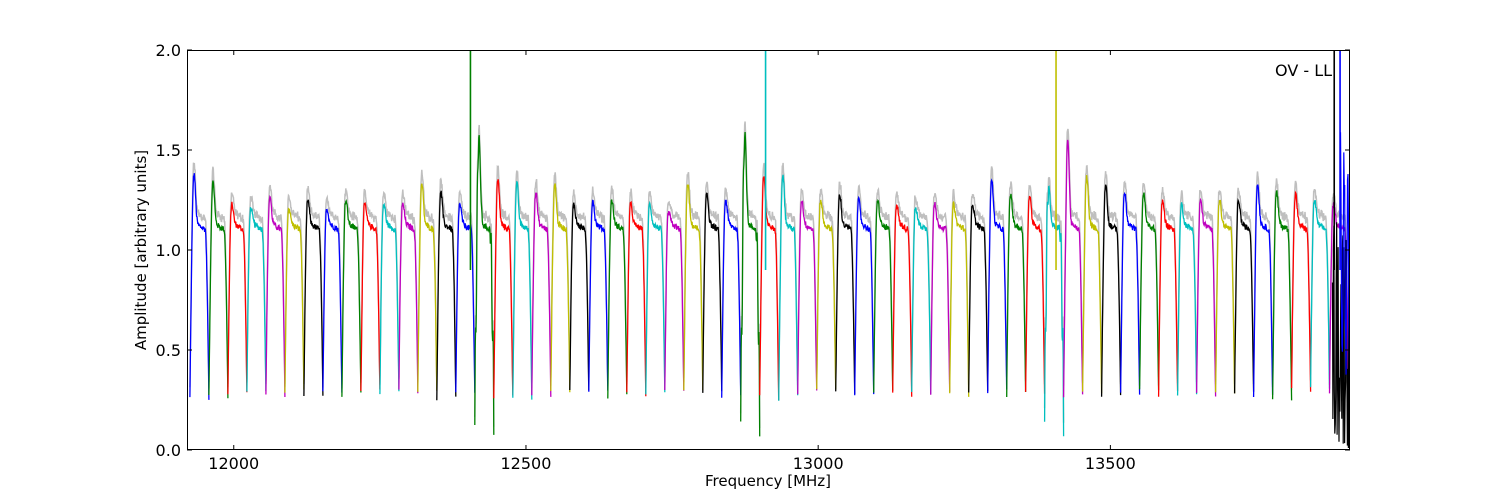  I want to click on y-tick-label: 2.0, so click(168, 50).